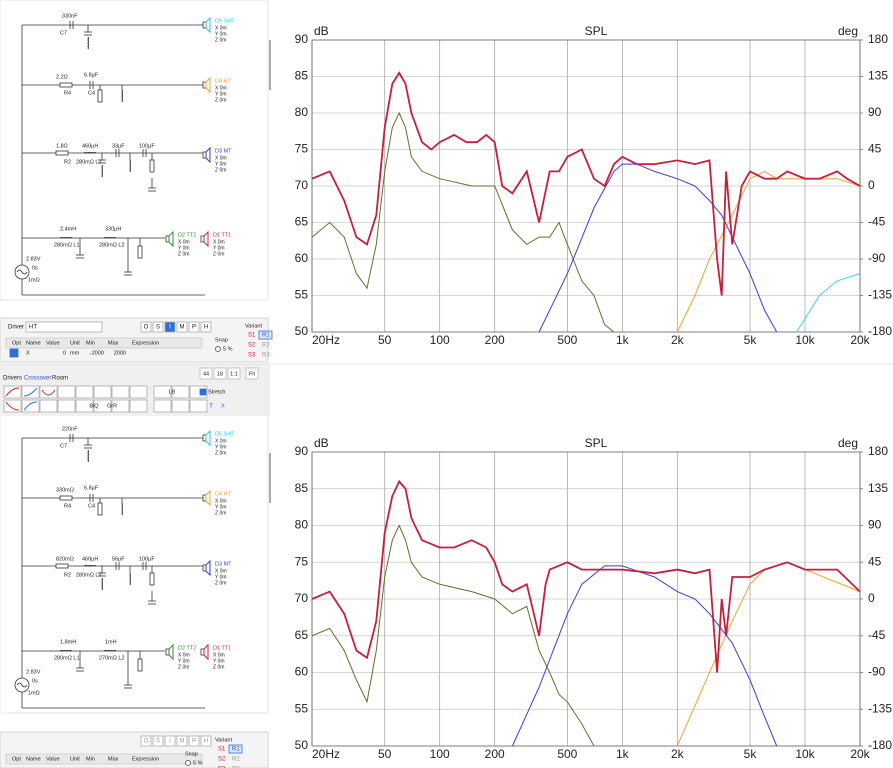 The width and height of the screenshot is (893, 768). Describe the element at coordinates (68, 229) in the screenshot. I see `component-label: 2.4mH` at that location.